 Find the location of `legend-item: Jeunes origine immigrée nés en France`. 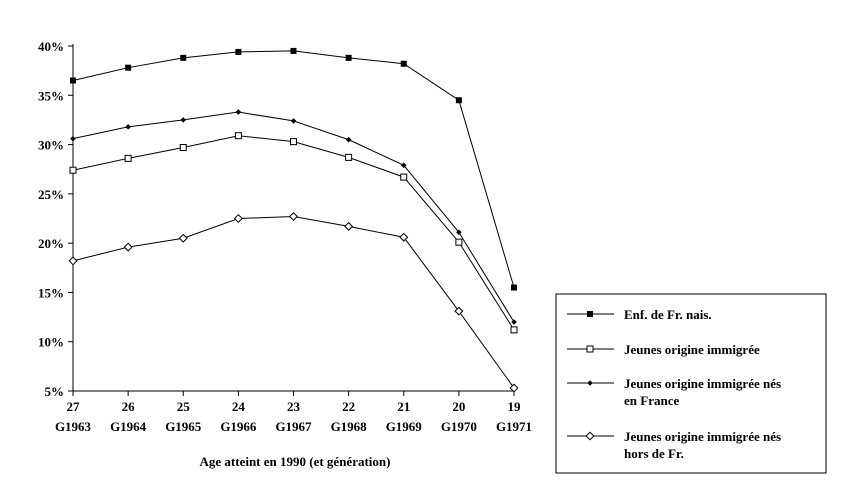

legend-item: Jeunes origine immigrée nés en France is located at coordinates (674, 392).